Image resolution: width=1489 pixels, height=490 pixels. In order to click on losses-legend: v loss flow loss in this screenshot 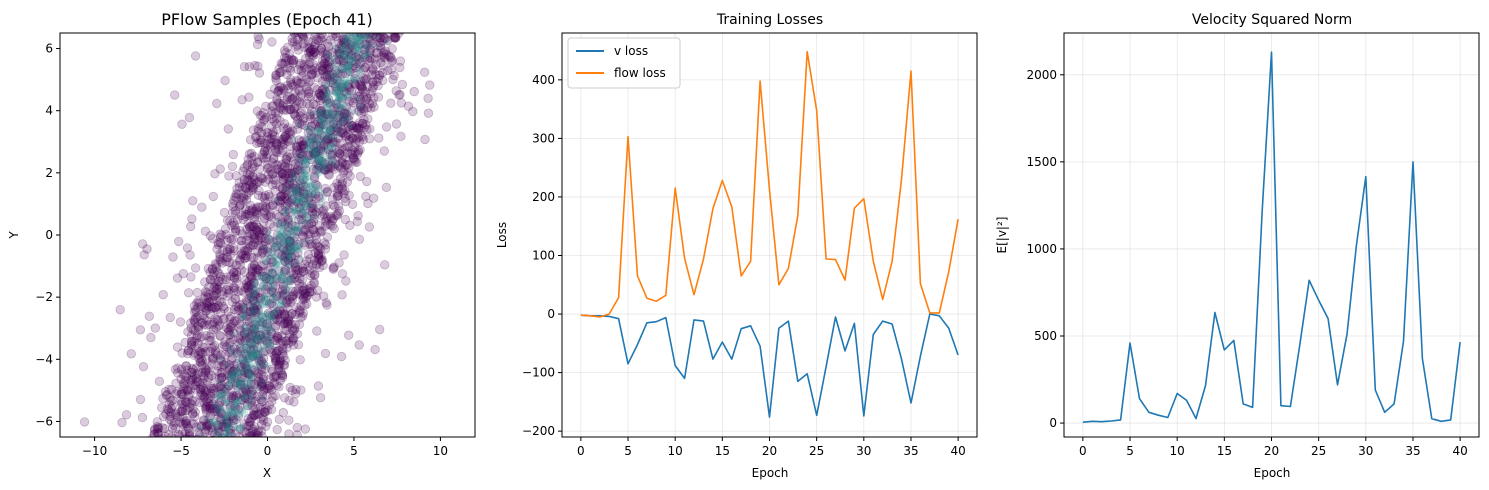, I will do `click(624, 63)`.